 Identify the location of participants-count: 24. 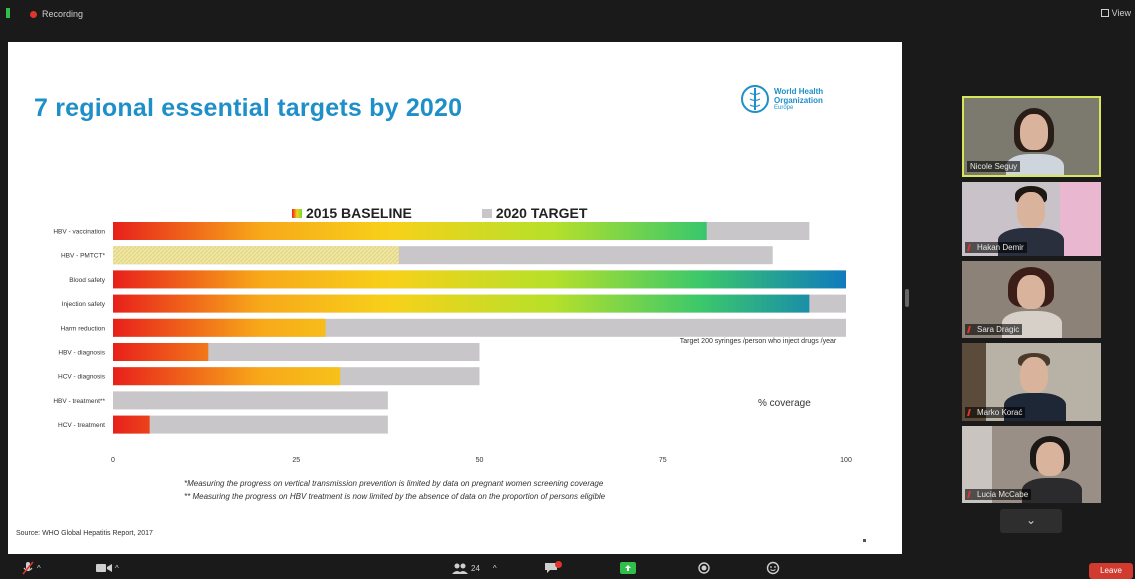
(475, 568).